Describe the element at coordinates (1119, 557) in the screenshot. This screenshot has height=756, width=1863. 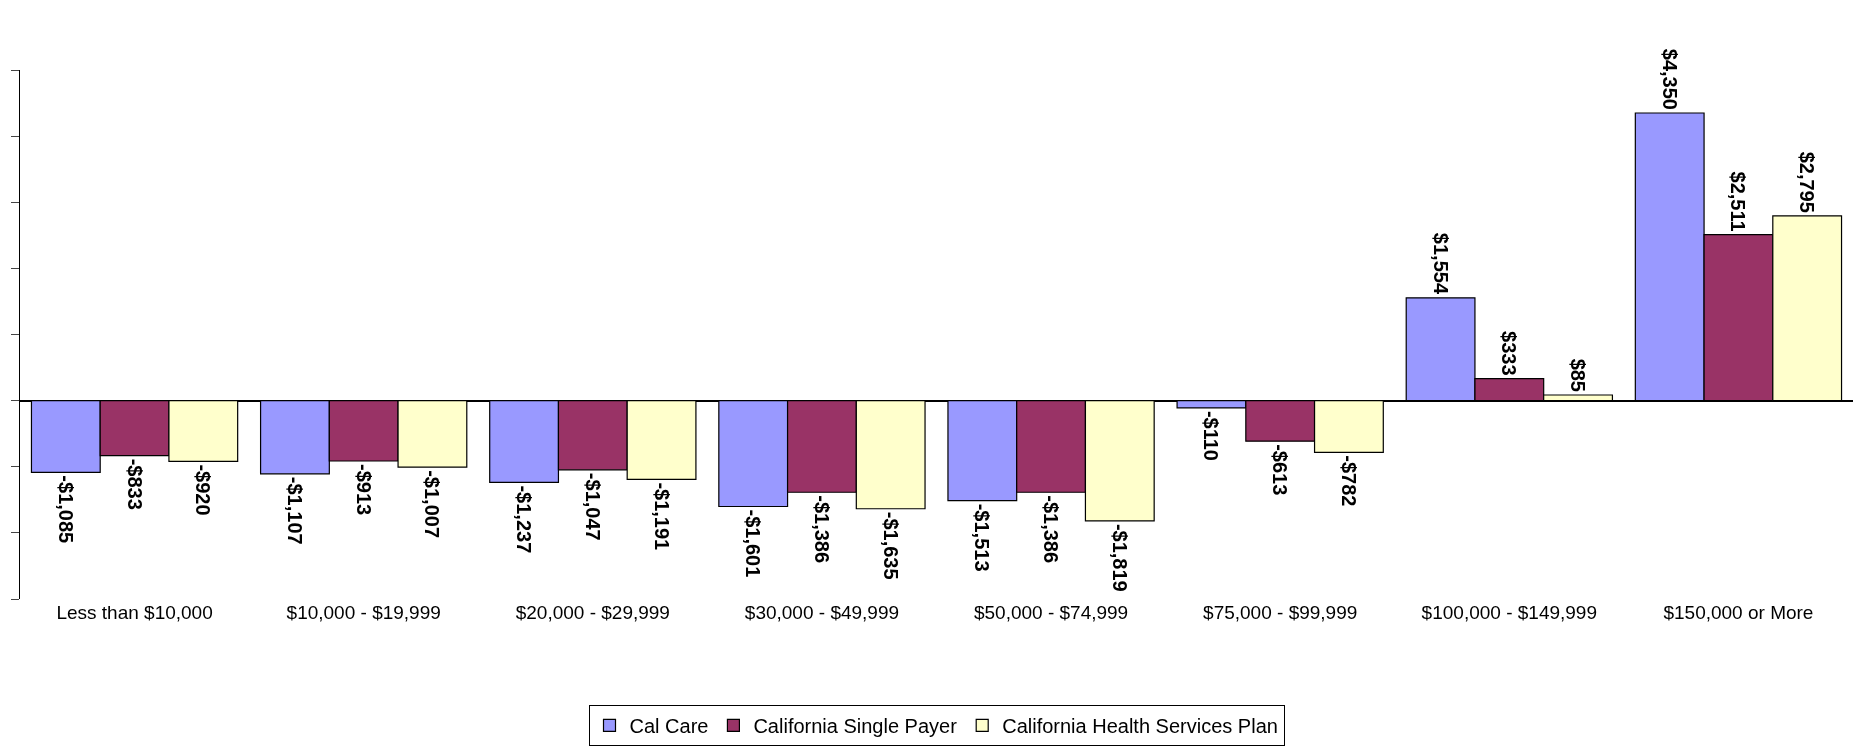
I see `data-label: -$1,819` at that location.